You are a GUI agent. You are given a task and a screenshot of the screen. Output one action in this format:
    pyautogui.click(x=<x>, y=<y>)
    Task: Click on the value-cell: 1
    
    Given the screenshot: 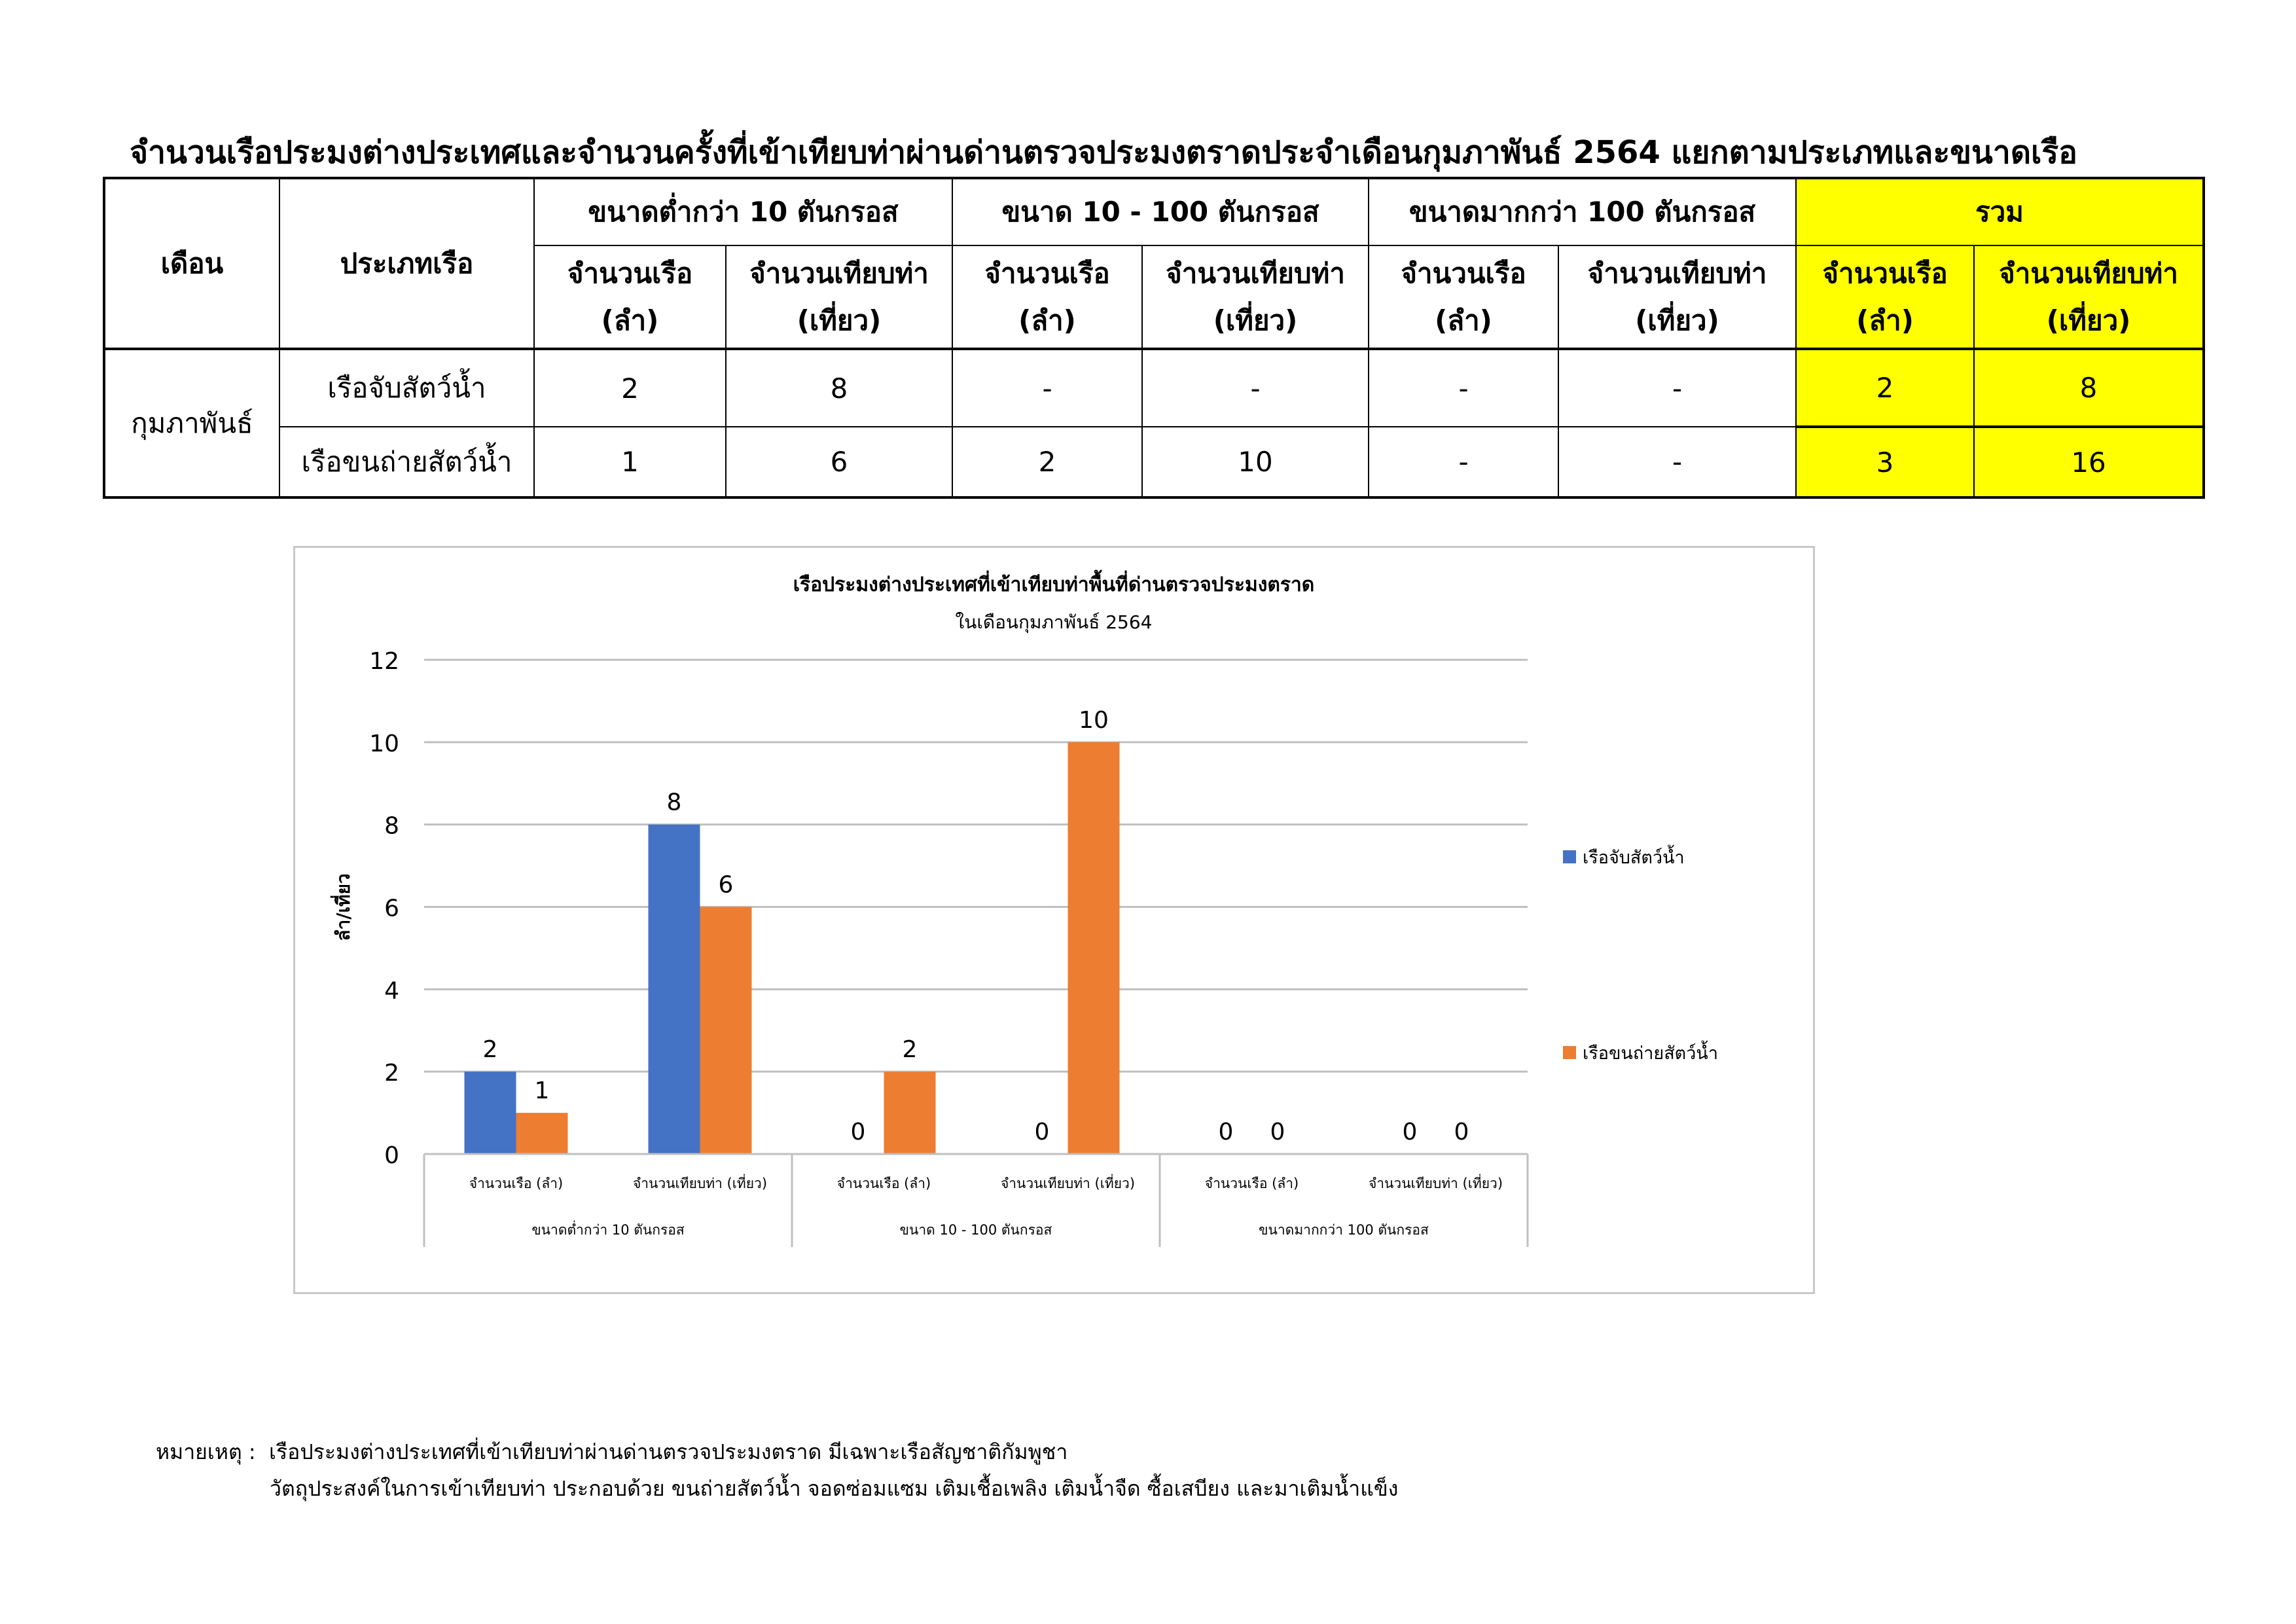 What is the action you would take?
    pyautogui.click(x=629, y=462)
    